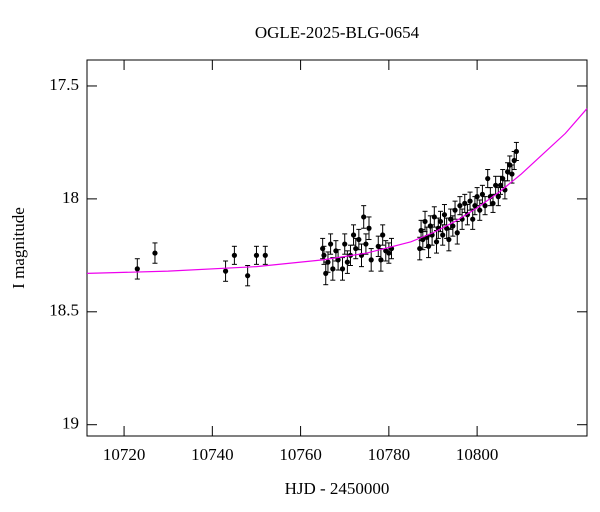 The height and width of the screenshot is (512, 600). Describe the element at coordinates (70, 423) in the screenshot. I see `y-tick-label: 19` at that location.